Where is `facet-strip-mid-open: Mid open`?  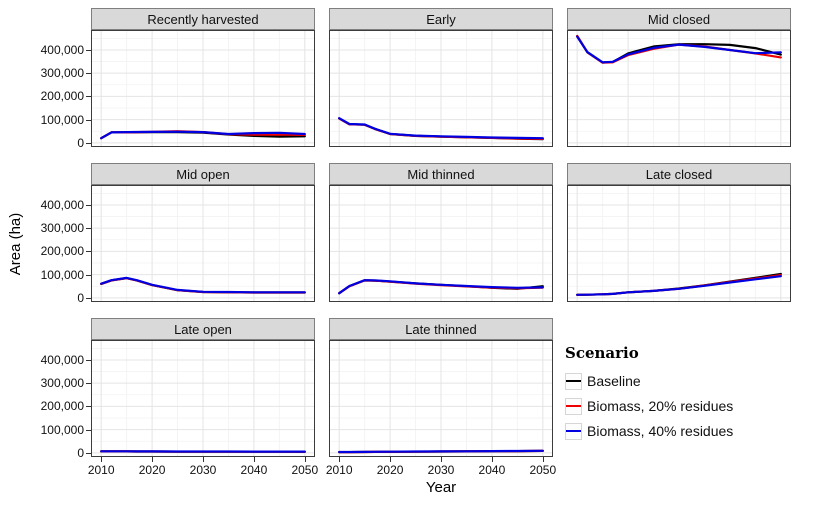 facet-strip-mid-open: Mid open is located at coordinates (203, 174).